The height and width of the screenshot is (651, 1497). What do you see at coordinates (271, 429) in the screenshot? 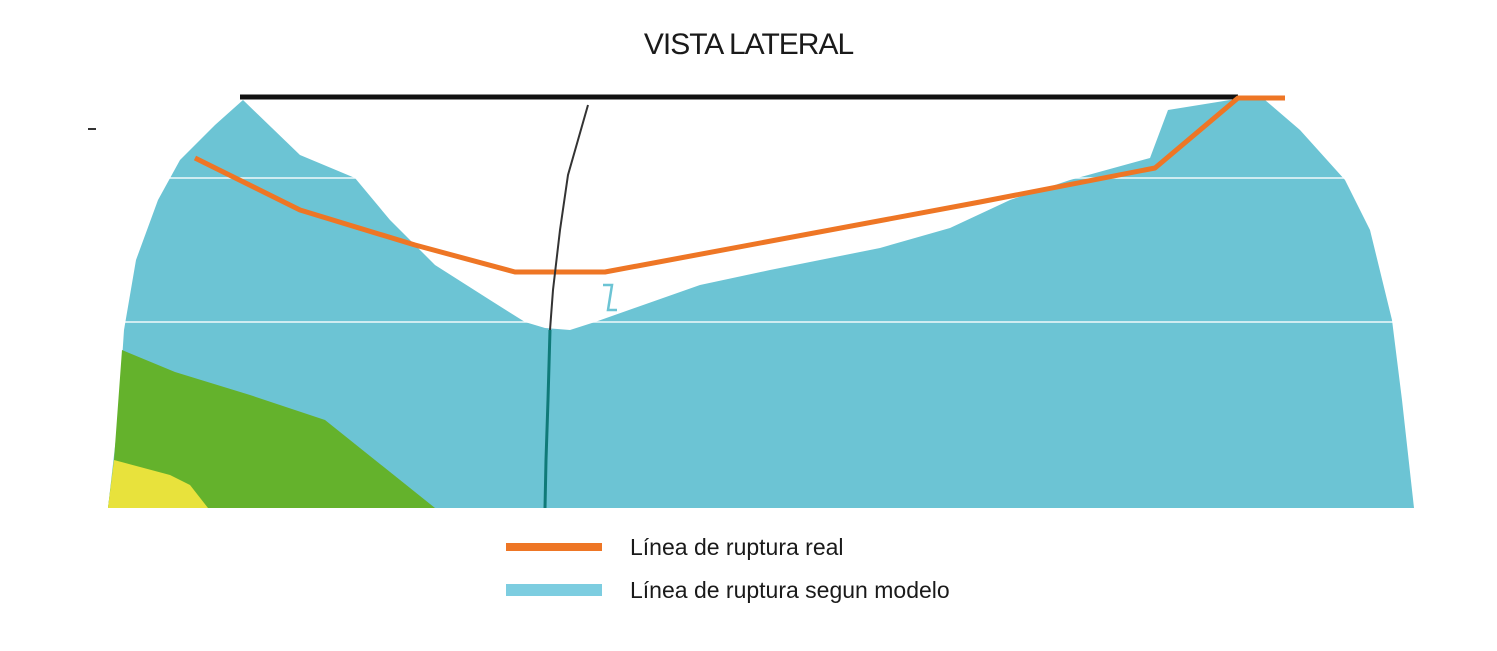
I see `green-zone` at bounding box center [271, 429].